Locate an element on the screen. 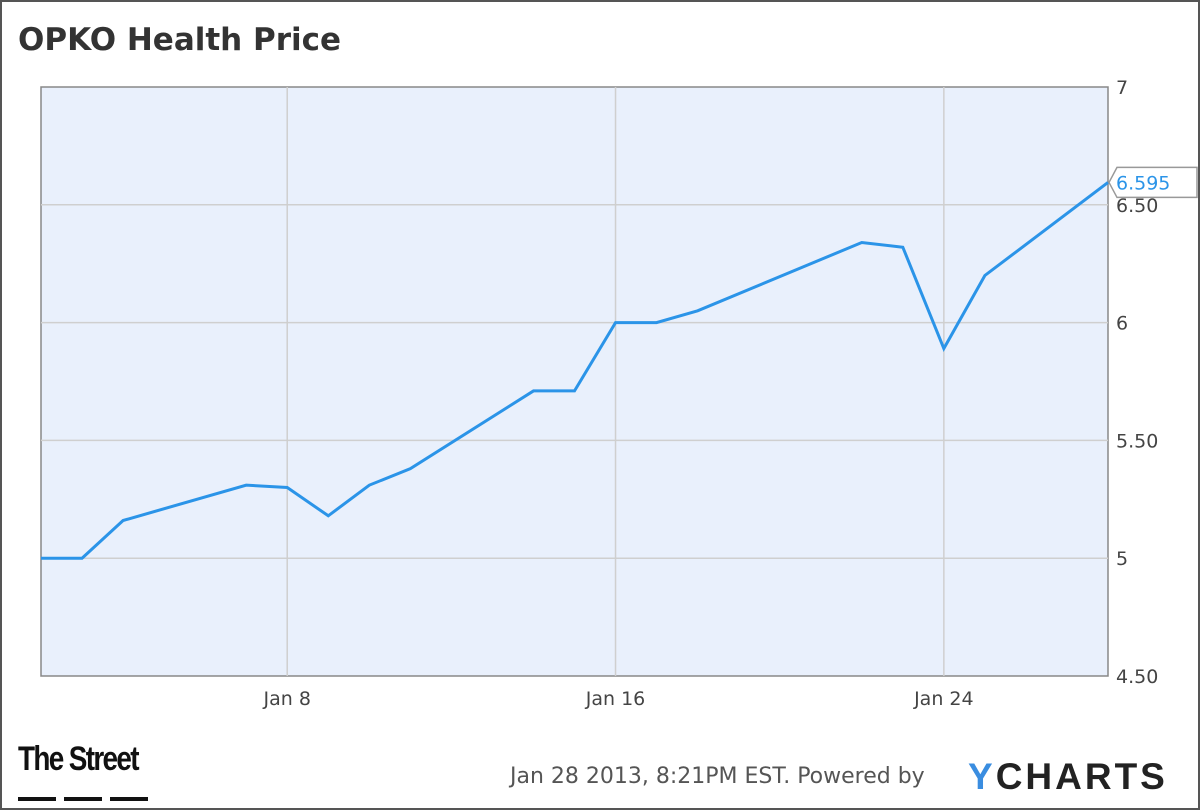 Image resolution: width=1200 pixels, height=810 pixels. footer-timestamp: Jan 28 2013, 8:21PM EST. Powered by is located at coordinates (717, 776).